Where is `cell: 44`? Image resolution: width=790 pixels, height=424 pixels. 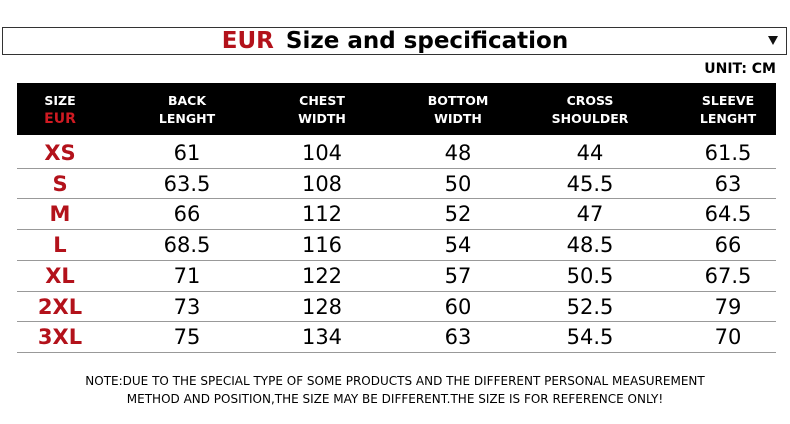
cell: 44 is located at coordinates (590, 153).